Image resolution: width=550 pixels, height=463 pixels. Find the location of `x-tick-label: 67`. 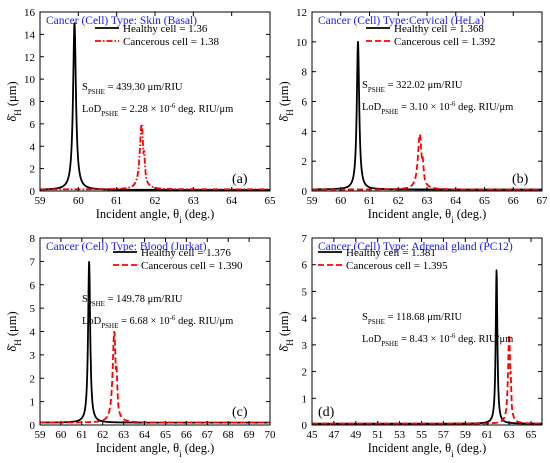

x-tick-label: 67 is located at coordinates (543, 201).